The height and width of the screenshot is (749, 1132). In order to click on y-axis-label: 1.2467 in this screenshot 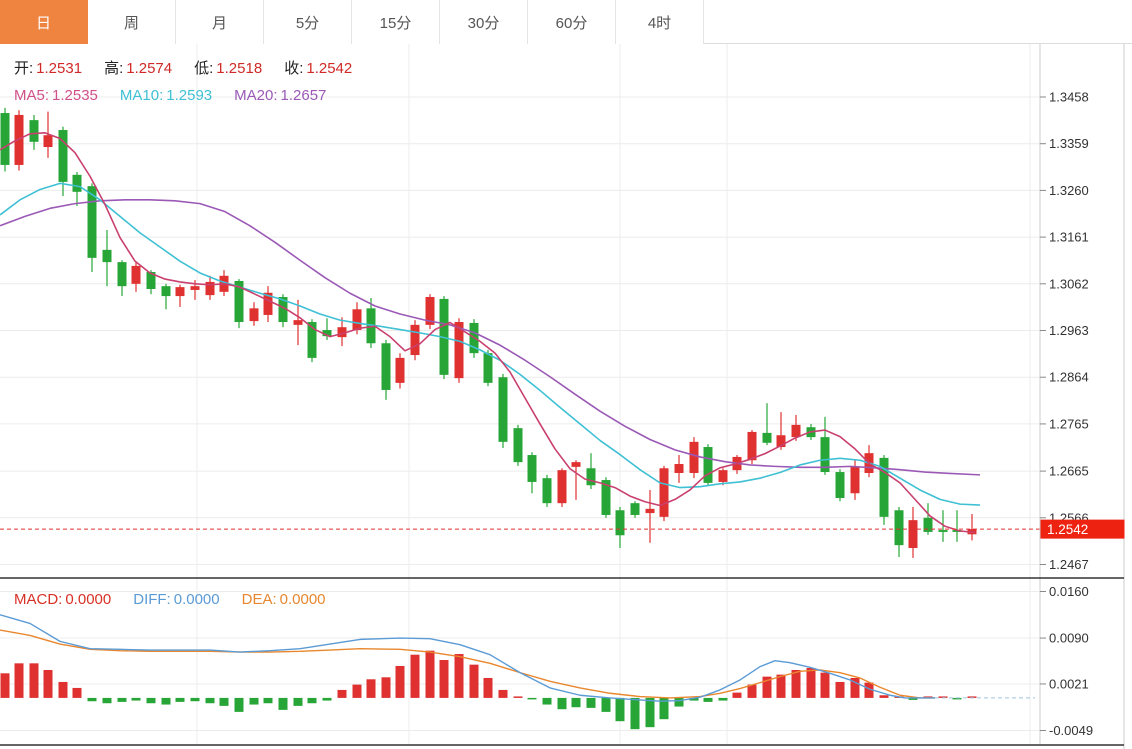, I will do `click(1069, 564)`.